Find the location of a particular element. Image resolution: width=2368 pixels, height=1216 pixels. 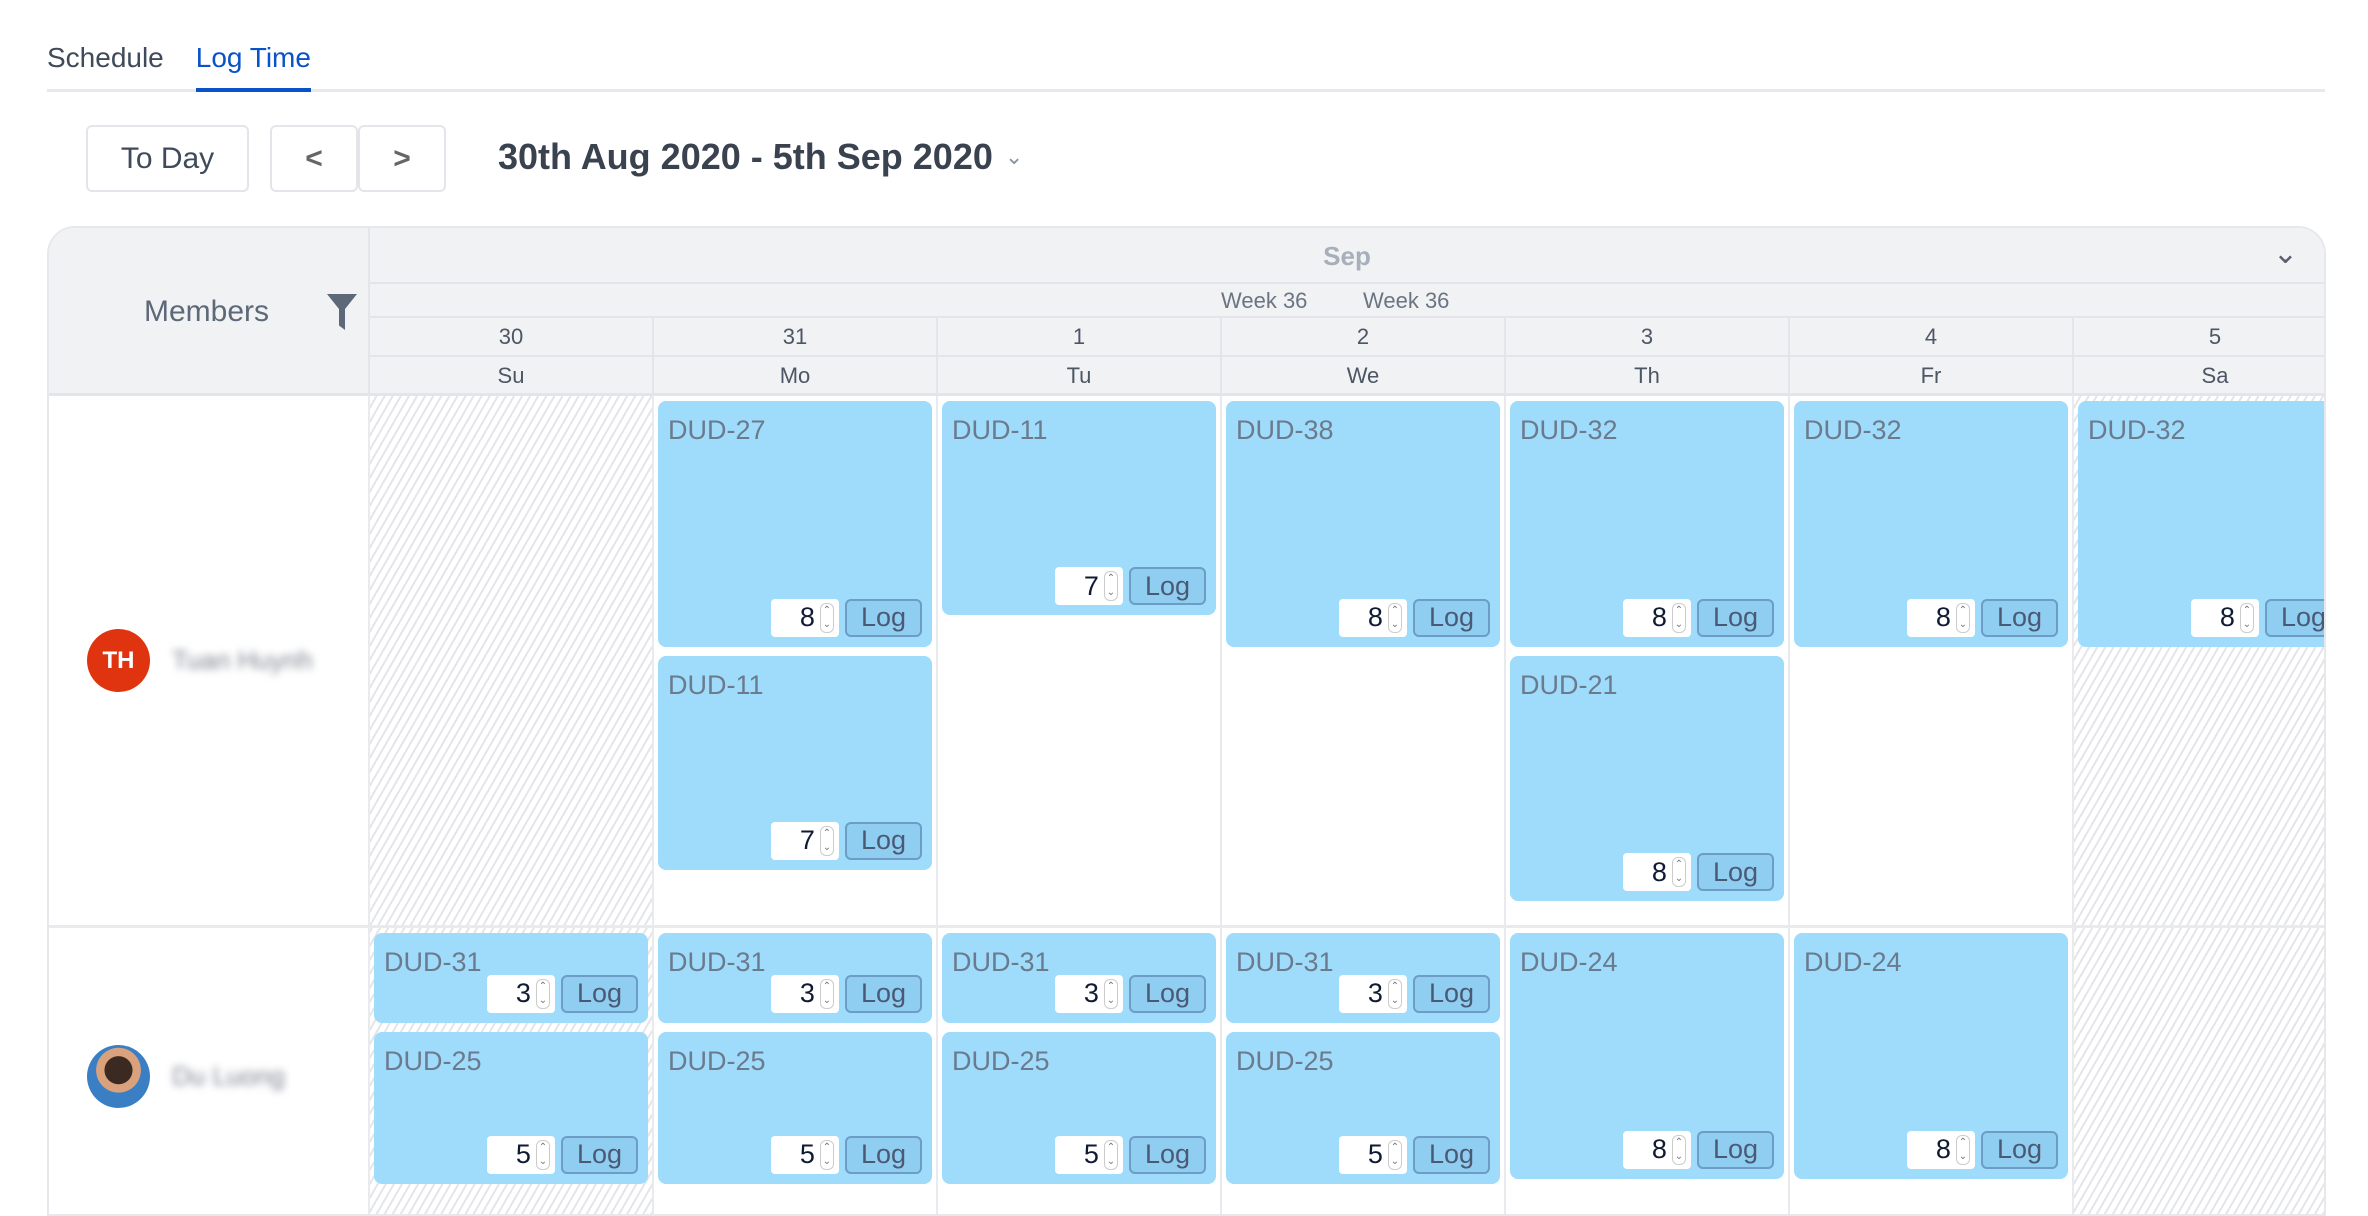

tab-schedule: Schedule is located at coordinates (105, 57).